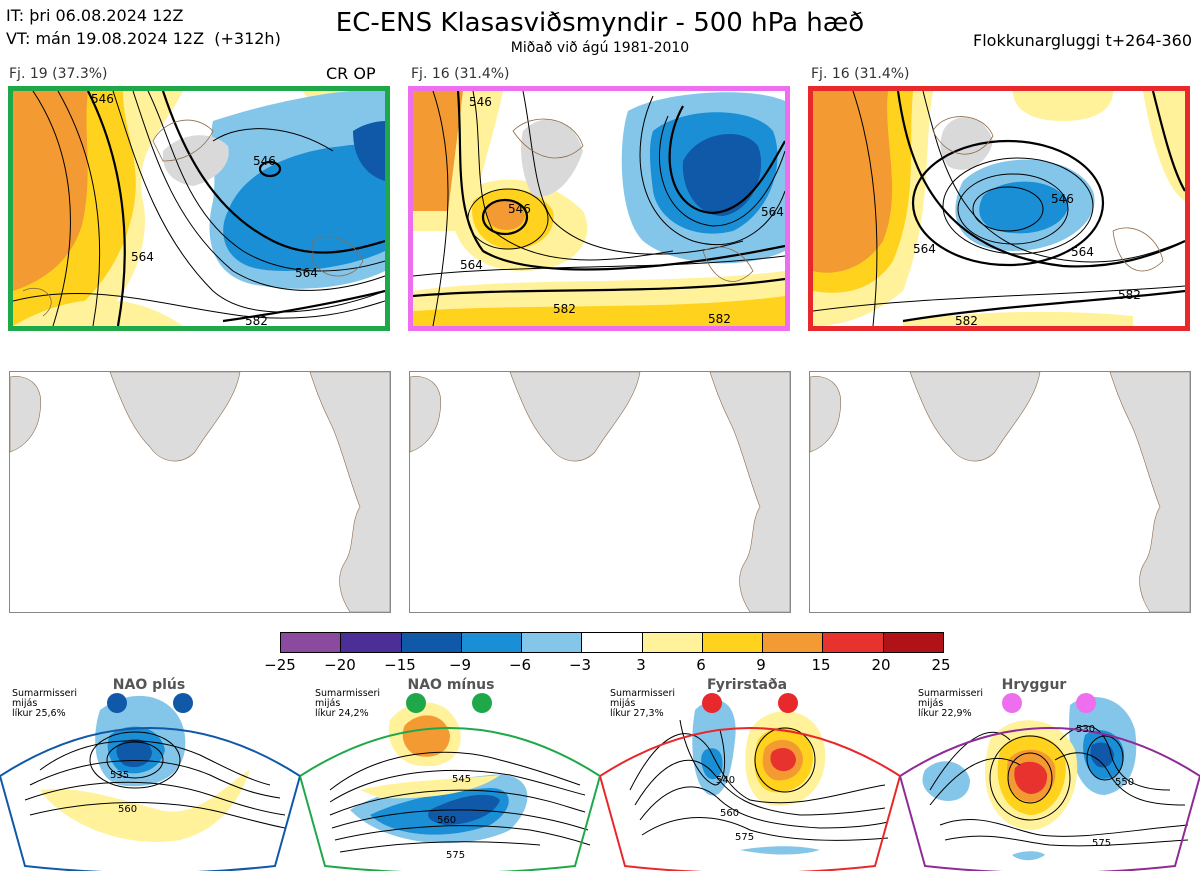 This screenshot has height=871, width=1200. Describe the element at coordinates (58, 74) in the screenshot. I see `cluster-1-label: Fj. 19 (37.3%)` at that location.